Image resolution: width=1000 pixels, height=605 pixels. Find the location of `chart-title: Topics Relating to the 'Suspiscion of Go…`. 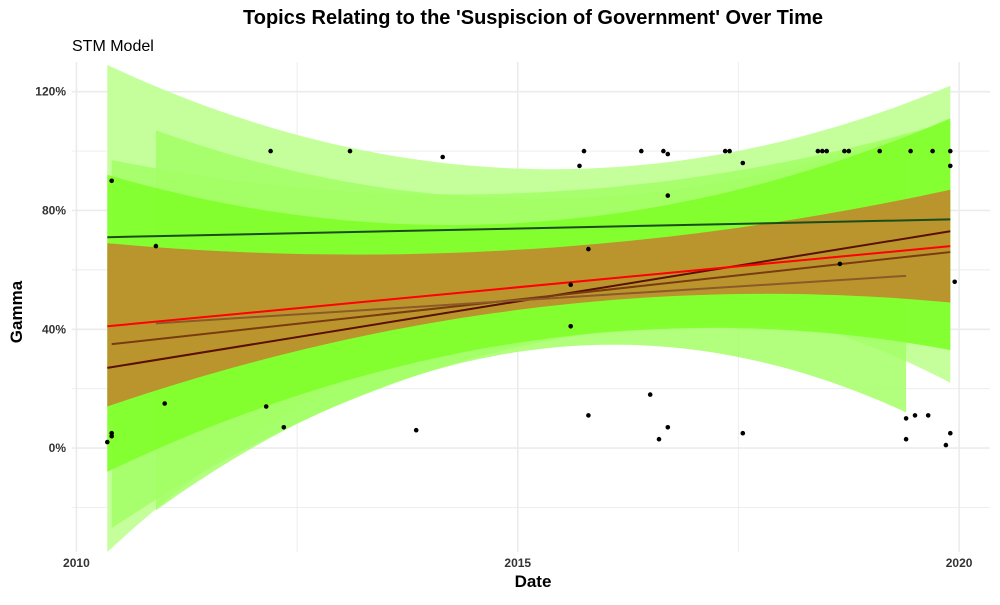

chart-title: Topics Relating to the 'Suspiscion of Go… is located at coordinates (533, 18).